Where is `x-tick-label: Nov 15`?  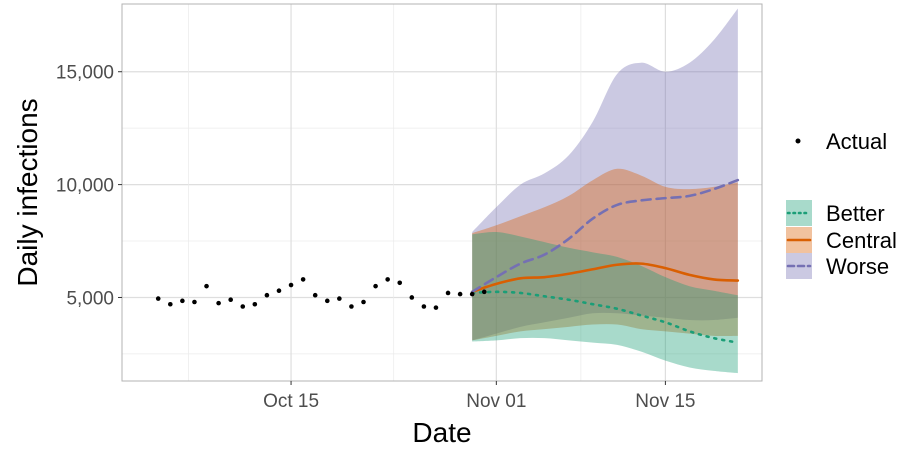 x-tick-label: Nov 15 is located at coordinates (665, 401).